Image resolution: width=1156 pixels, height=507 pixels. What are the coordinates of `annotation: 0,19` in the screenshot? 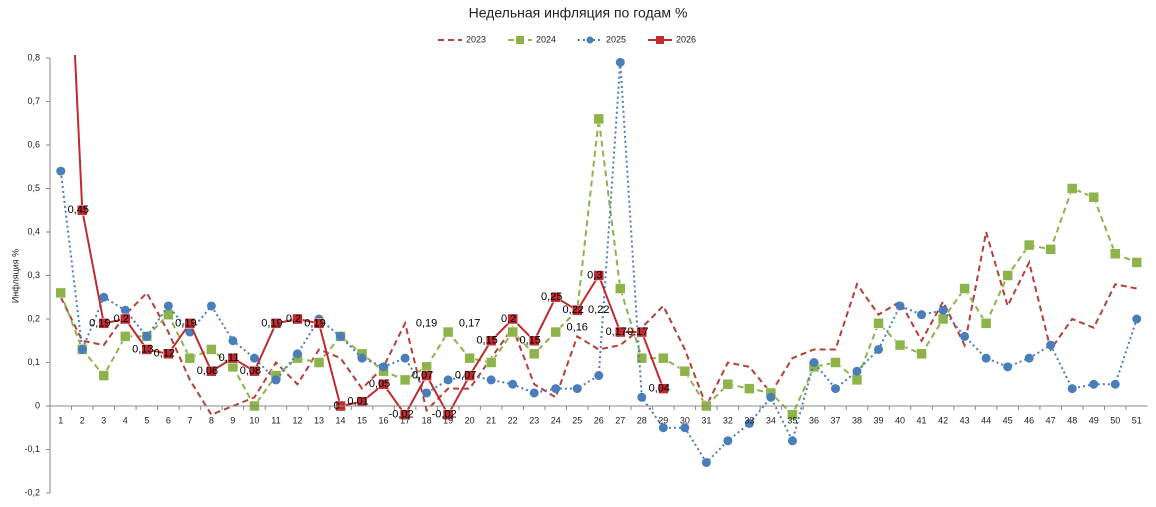 It's located at (426, 323).